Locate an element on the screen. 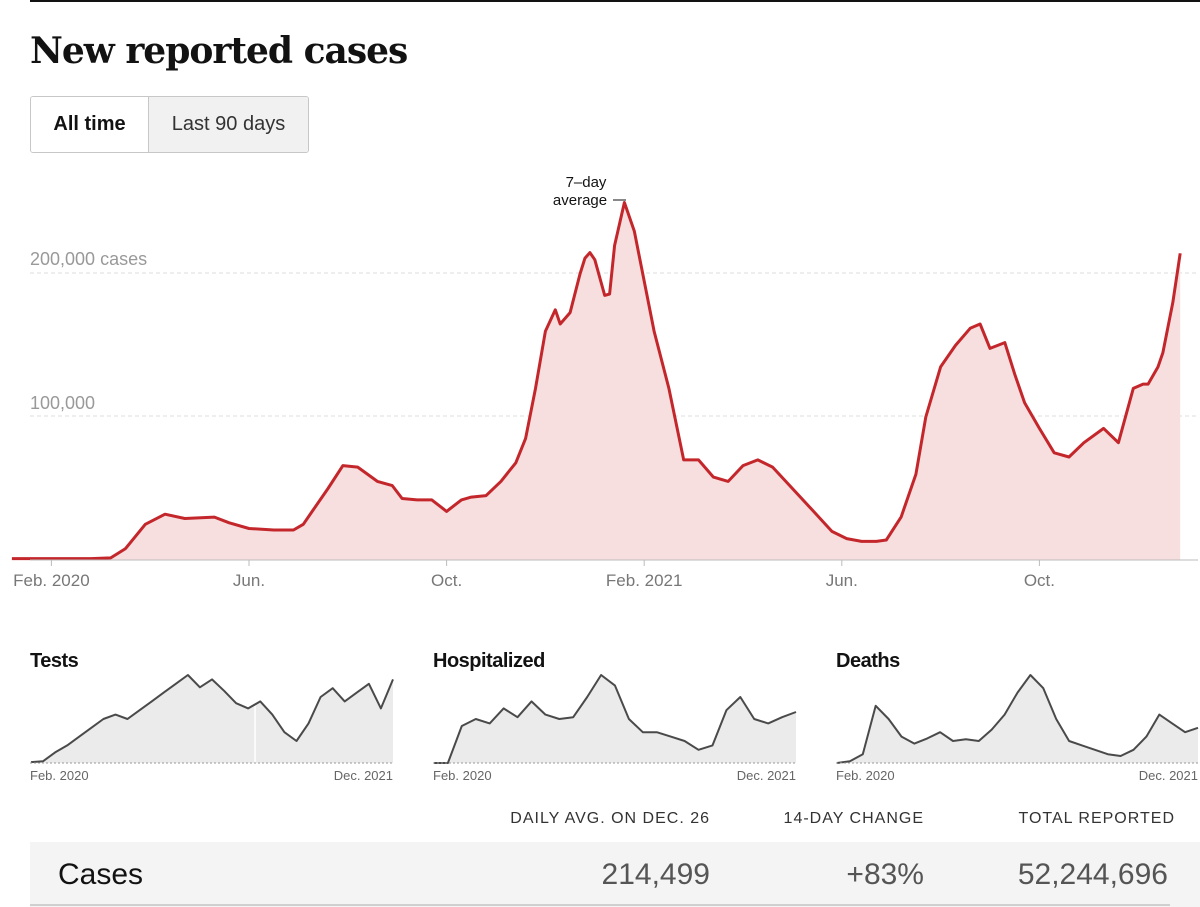 Image resolution: width=1200 pixels, height=907 pixels. tests-title: Tests is located at coordinates (54, 661).